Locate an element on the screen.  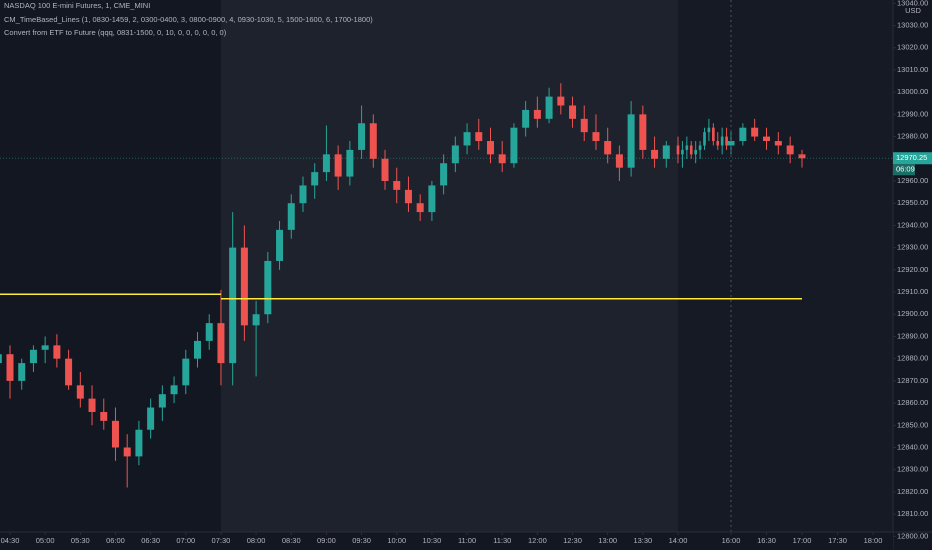
x-tick-label: 12:00 is located at coordinates (537, 540).